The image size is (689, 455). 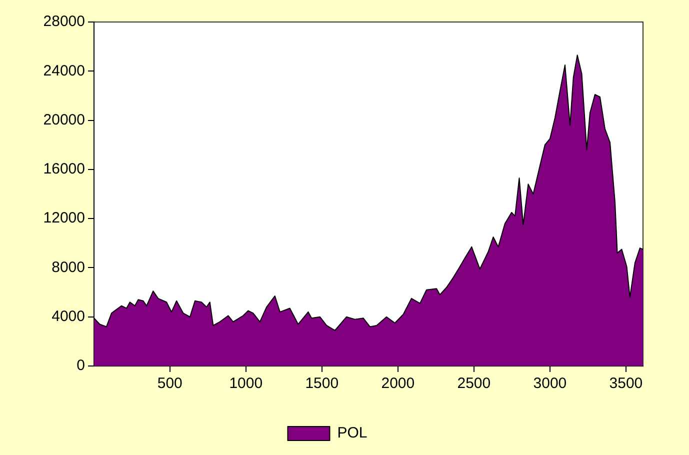 What do you see at coordinates (398, 383) in the screenshot?
I see `x-tick-label: 2000` at bounding box center [398, 383].